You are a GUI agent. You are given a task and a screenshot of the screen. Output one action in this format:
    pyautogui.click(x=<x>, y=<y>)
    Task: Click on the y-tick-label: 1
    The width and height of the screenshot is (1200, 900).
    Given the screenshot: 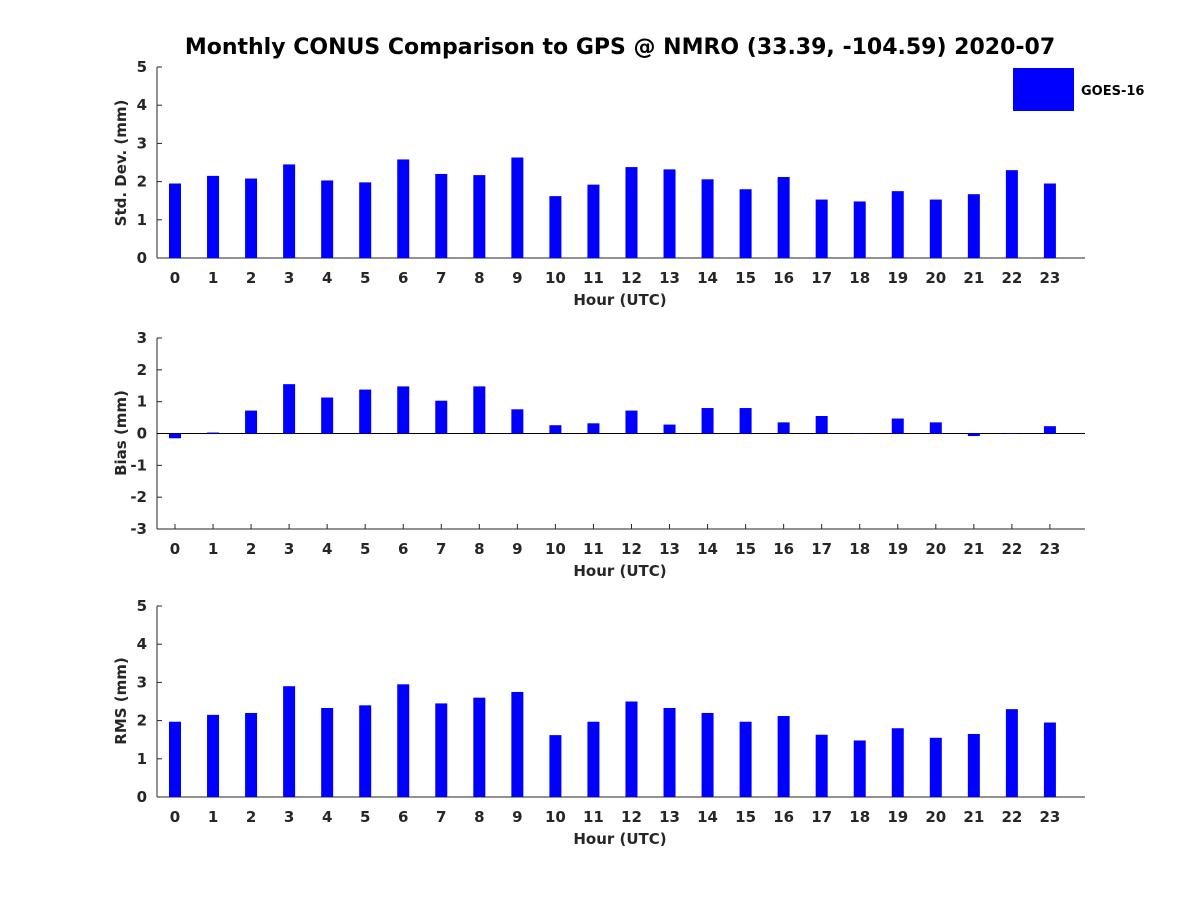 What is the action you would take?
    pyautogui.click(x=142, y=759)
    